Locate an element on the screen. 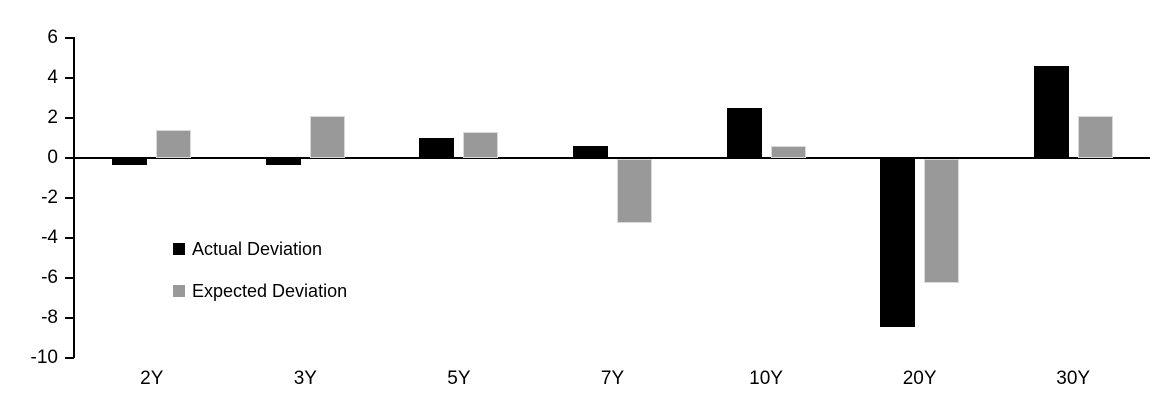 The image size is (1152, 412). legend-label-actual: Actual Deviation is located at coordinates (257, 248).